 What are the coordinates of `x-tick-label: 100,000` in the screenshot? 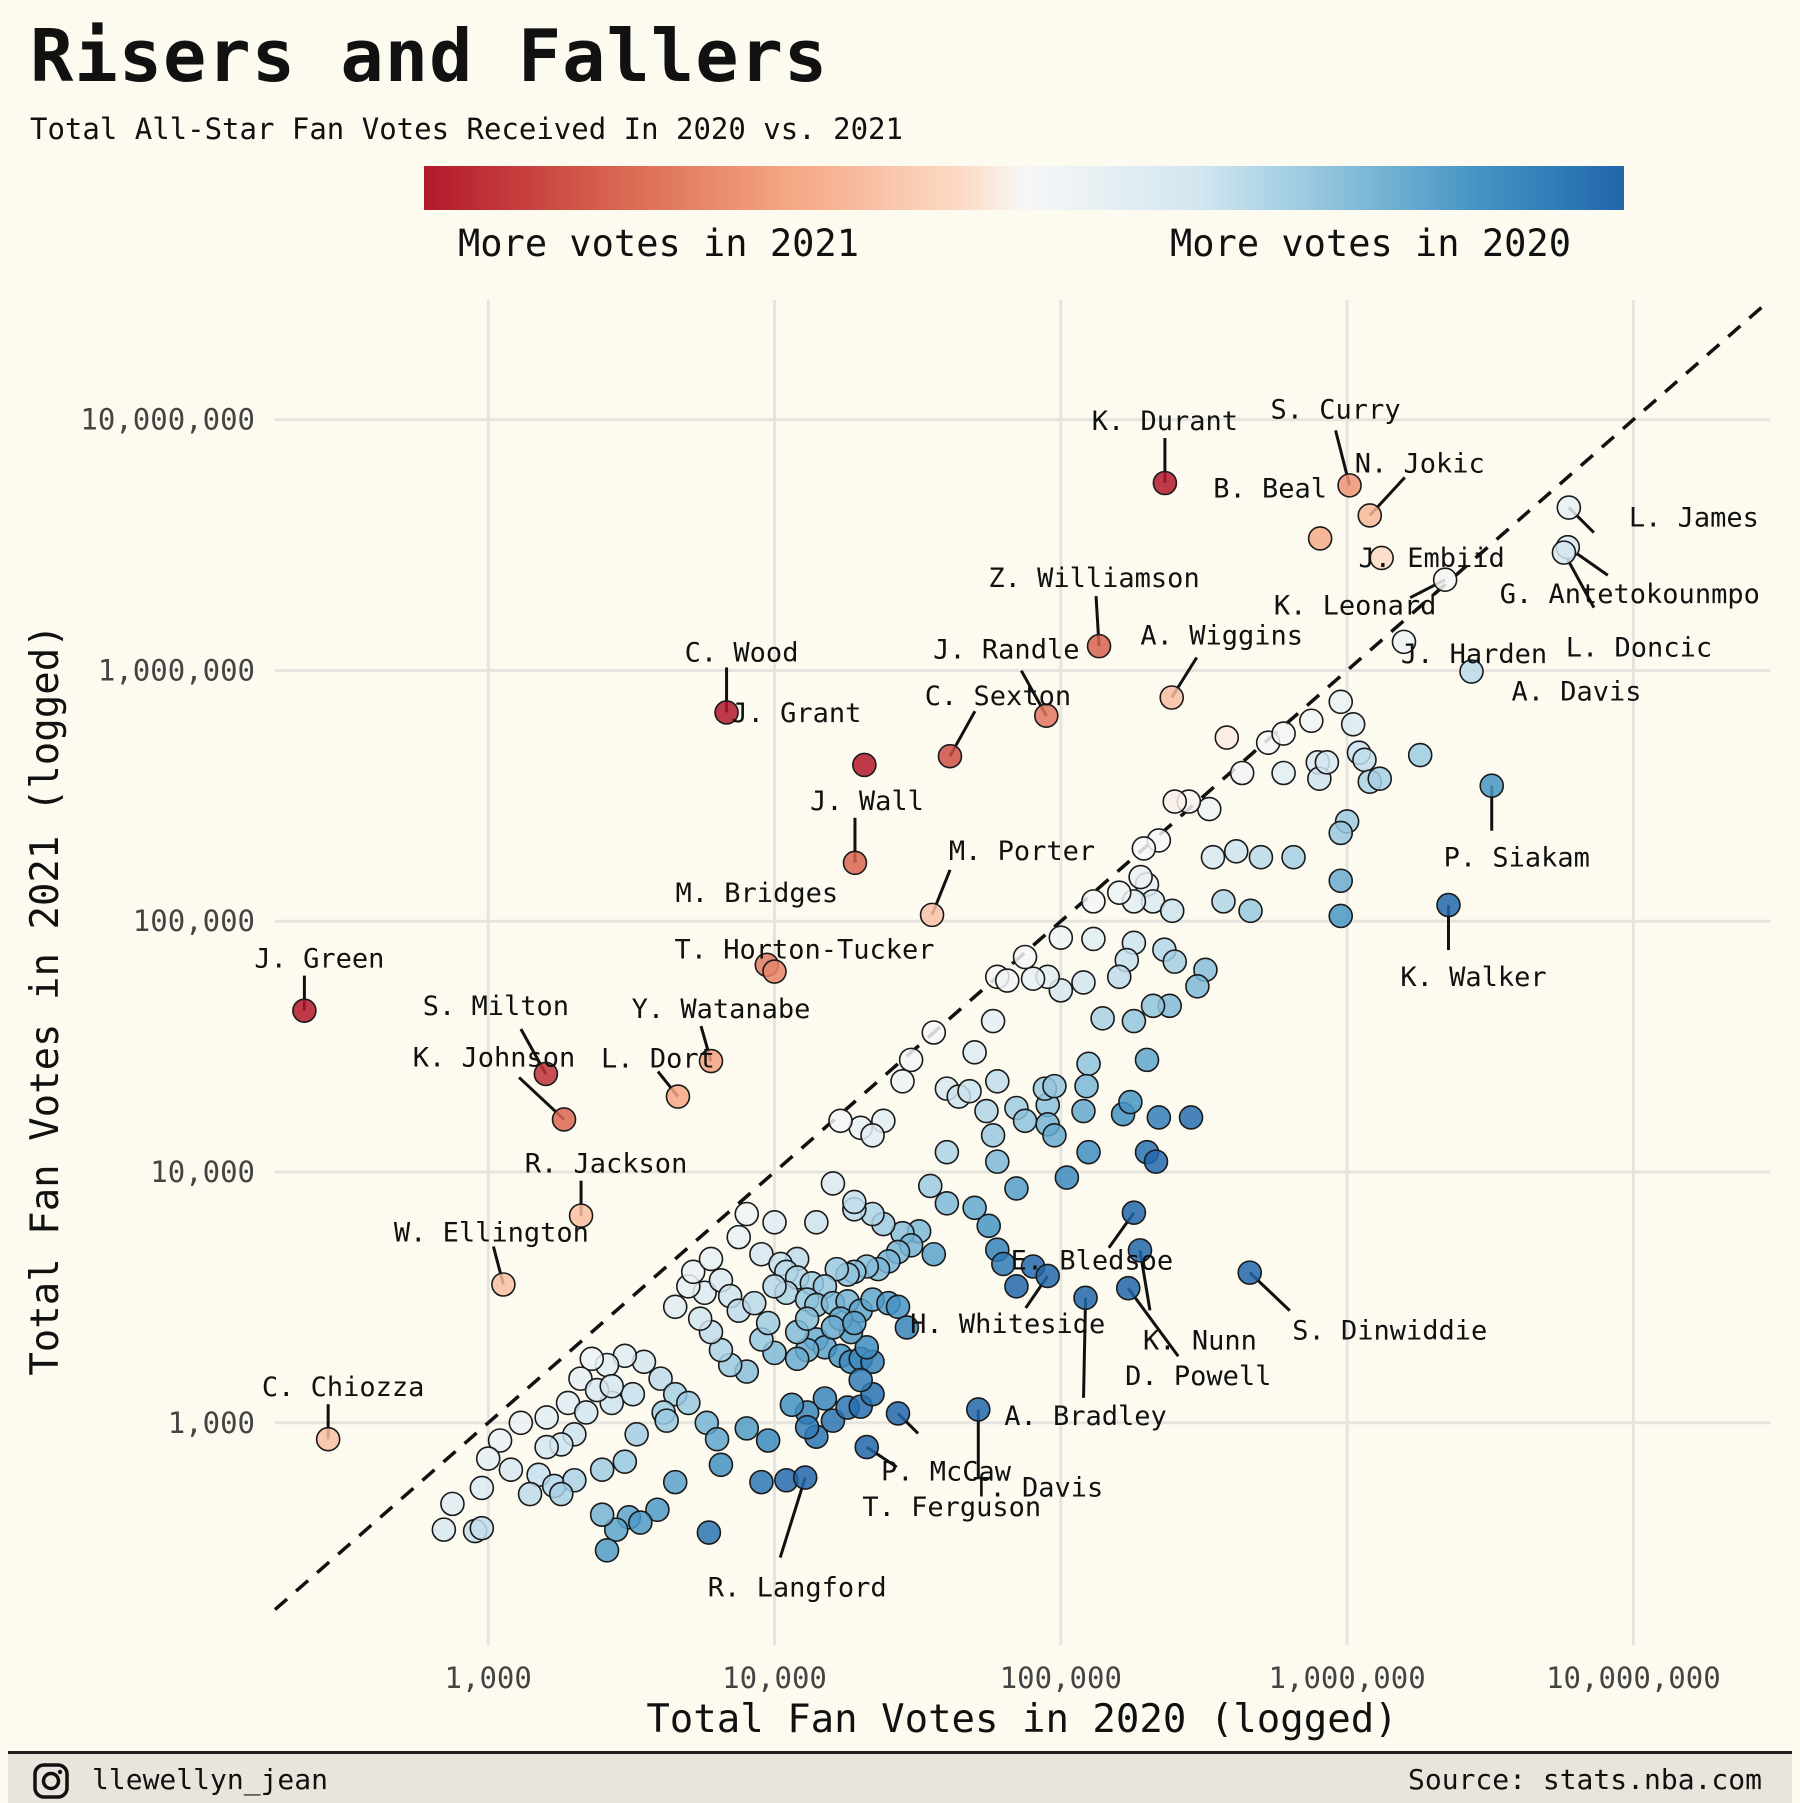 It's located at (1061, 1678).